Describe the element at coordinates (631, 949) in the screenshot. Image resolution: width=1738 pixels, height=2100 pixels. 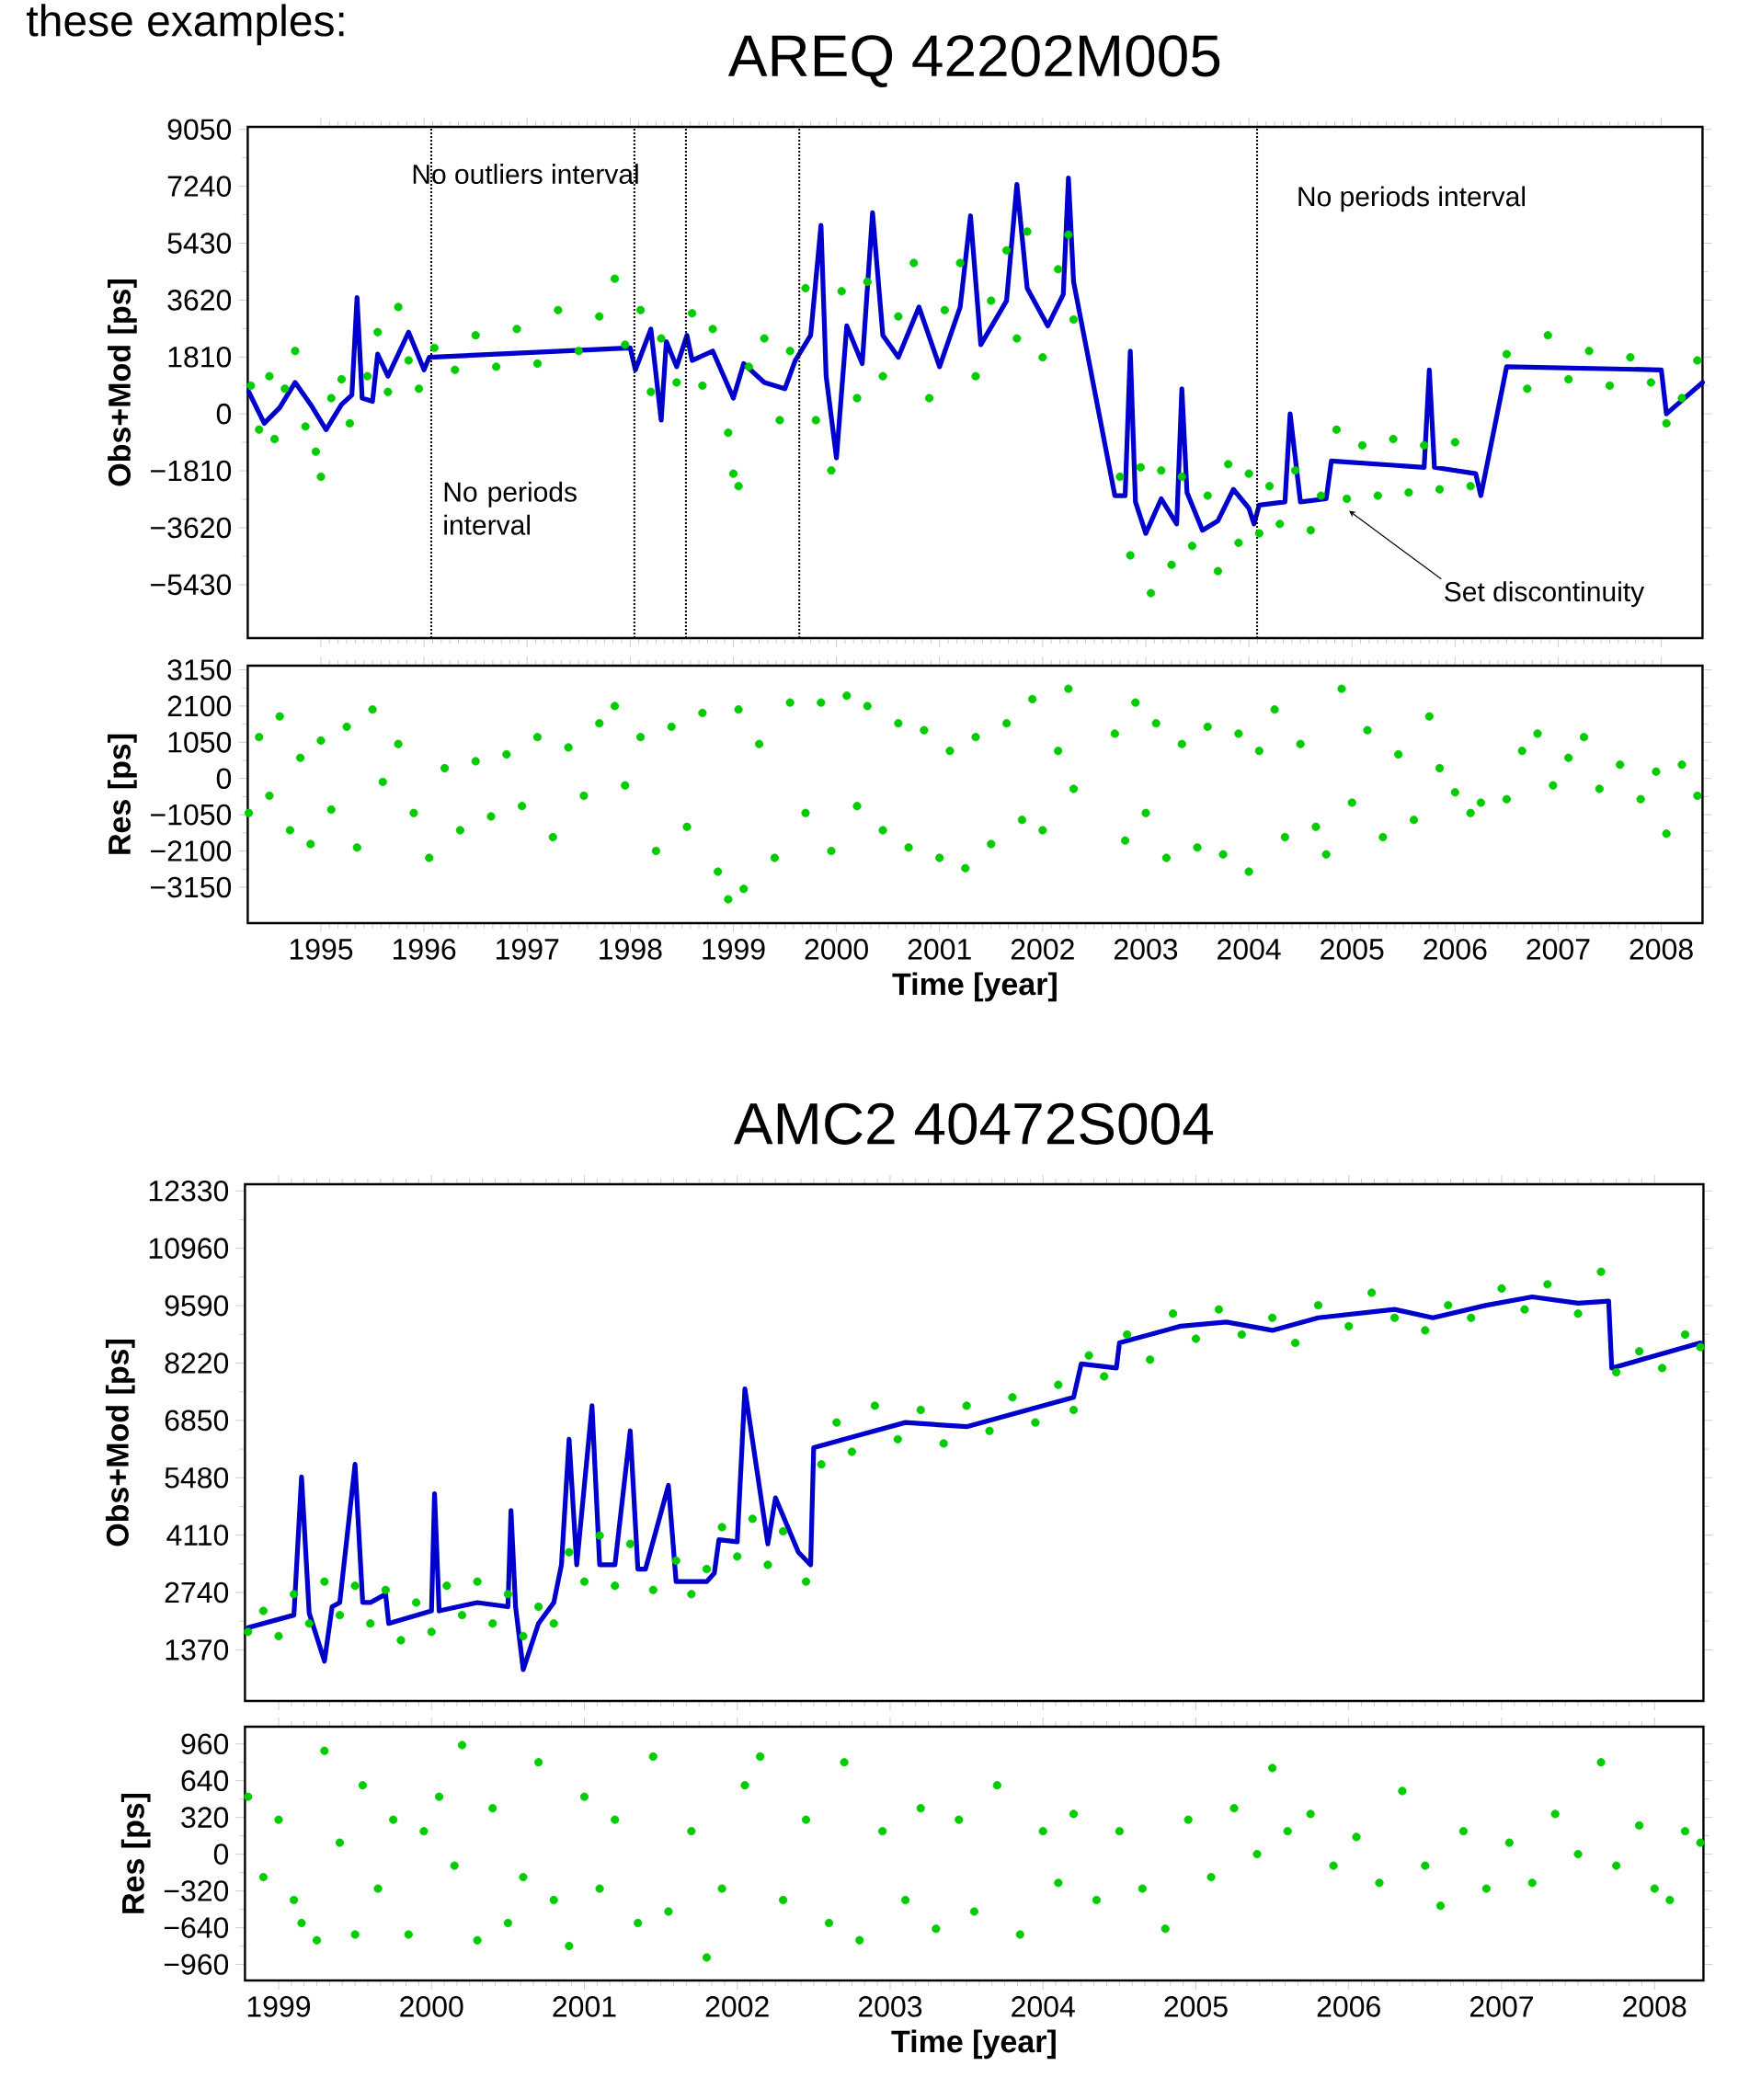
I see `x-tick-label: 1998` at that location.